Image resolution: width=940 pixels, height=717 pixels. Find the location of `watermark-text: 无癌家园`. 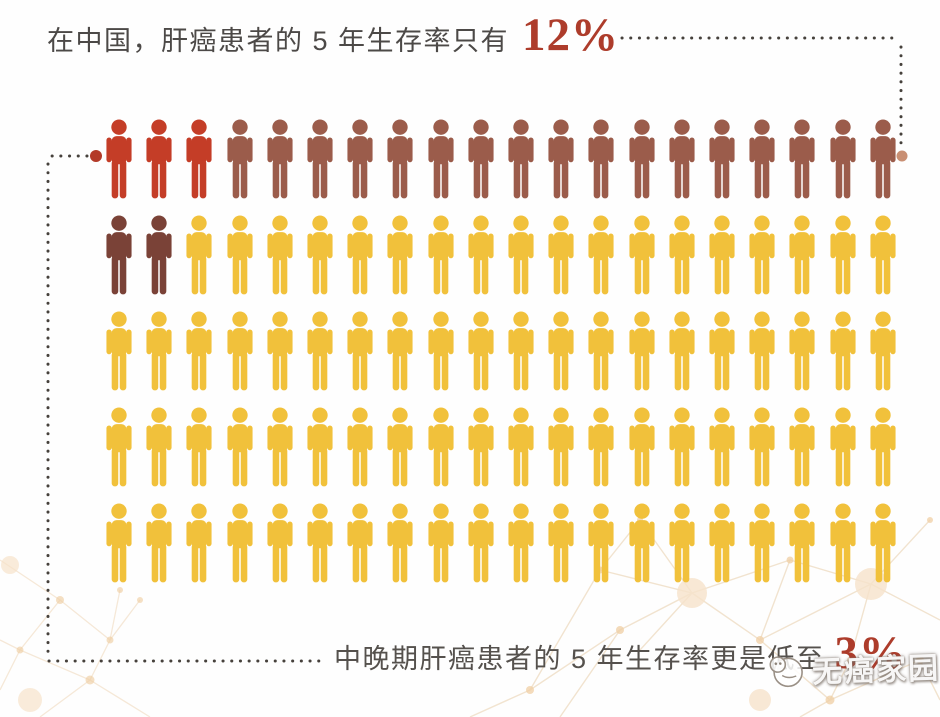

watermark-text: 无癌家园 is located at coordinates (875, 670).